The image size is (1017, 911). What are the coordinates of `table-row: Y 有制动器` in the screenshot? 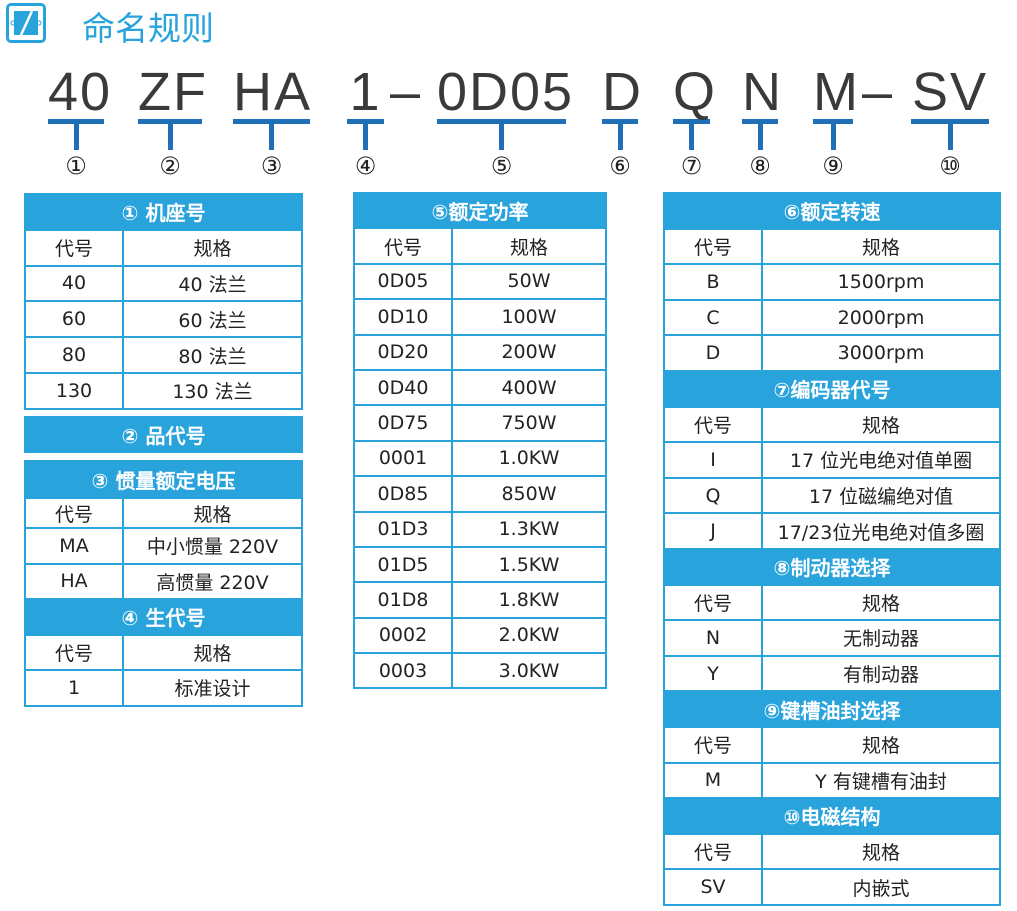 It's located at (832, 673).